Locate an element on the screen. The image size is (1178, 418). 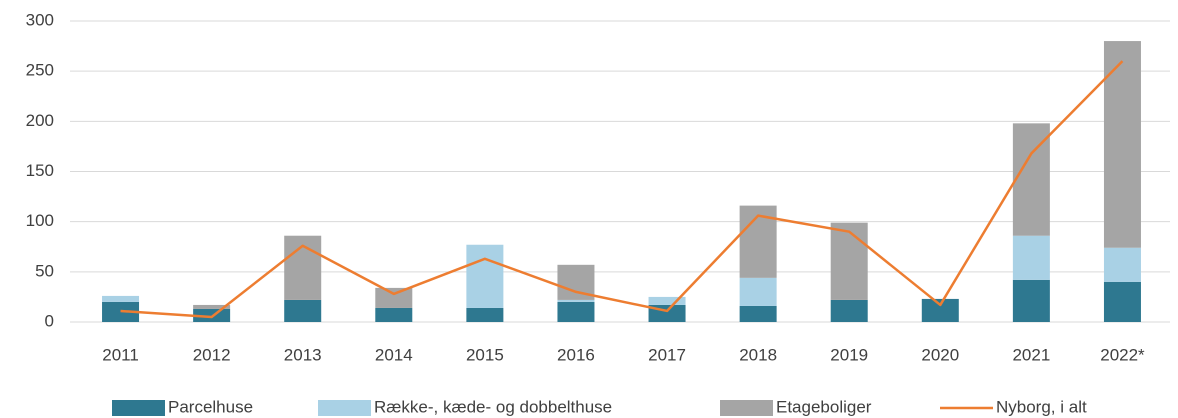
legend-label: Parcelhuse is located at coordinates (210, 406).